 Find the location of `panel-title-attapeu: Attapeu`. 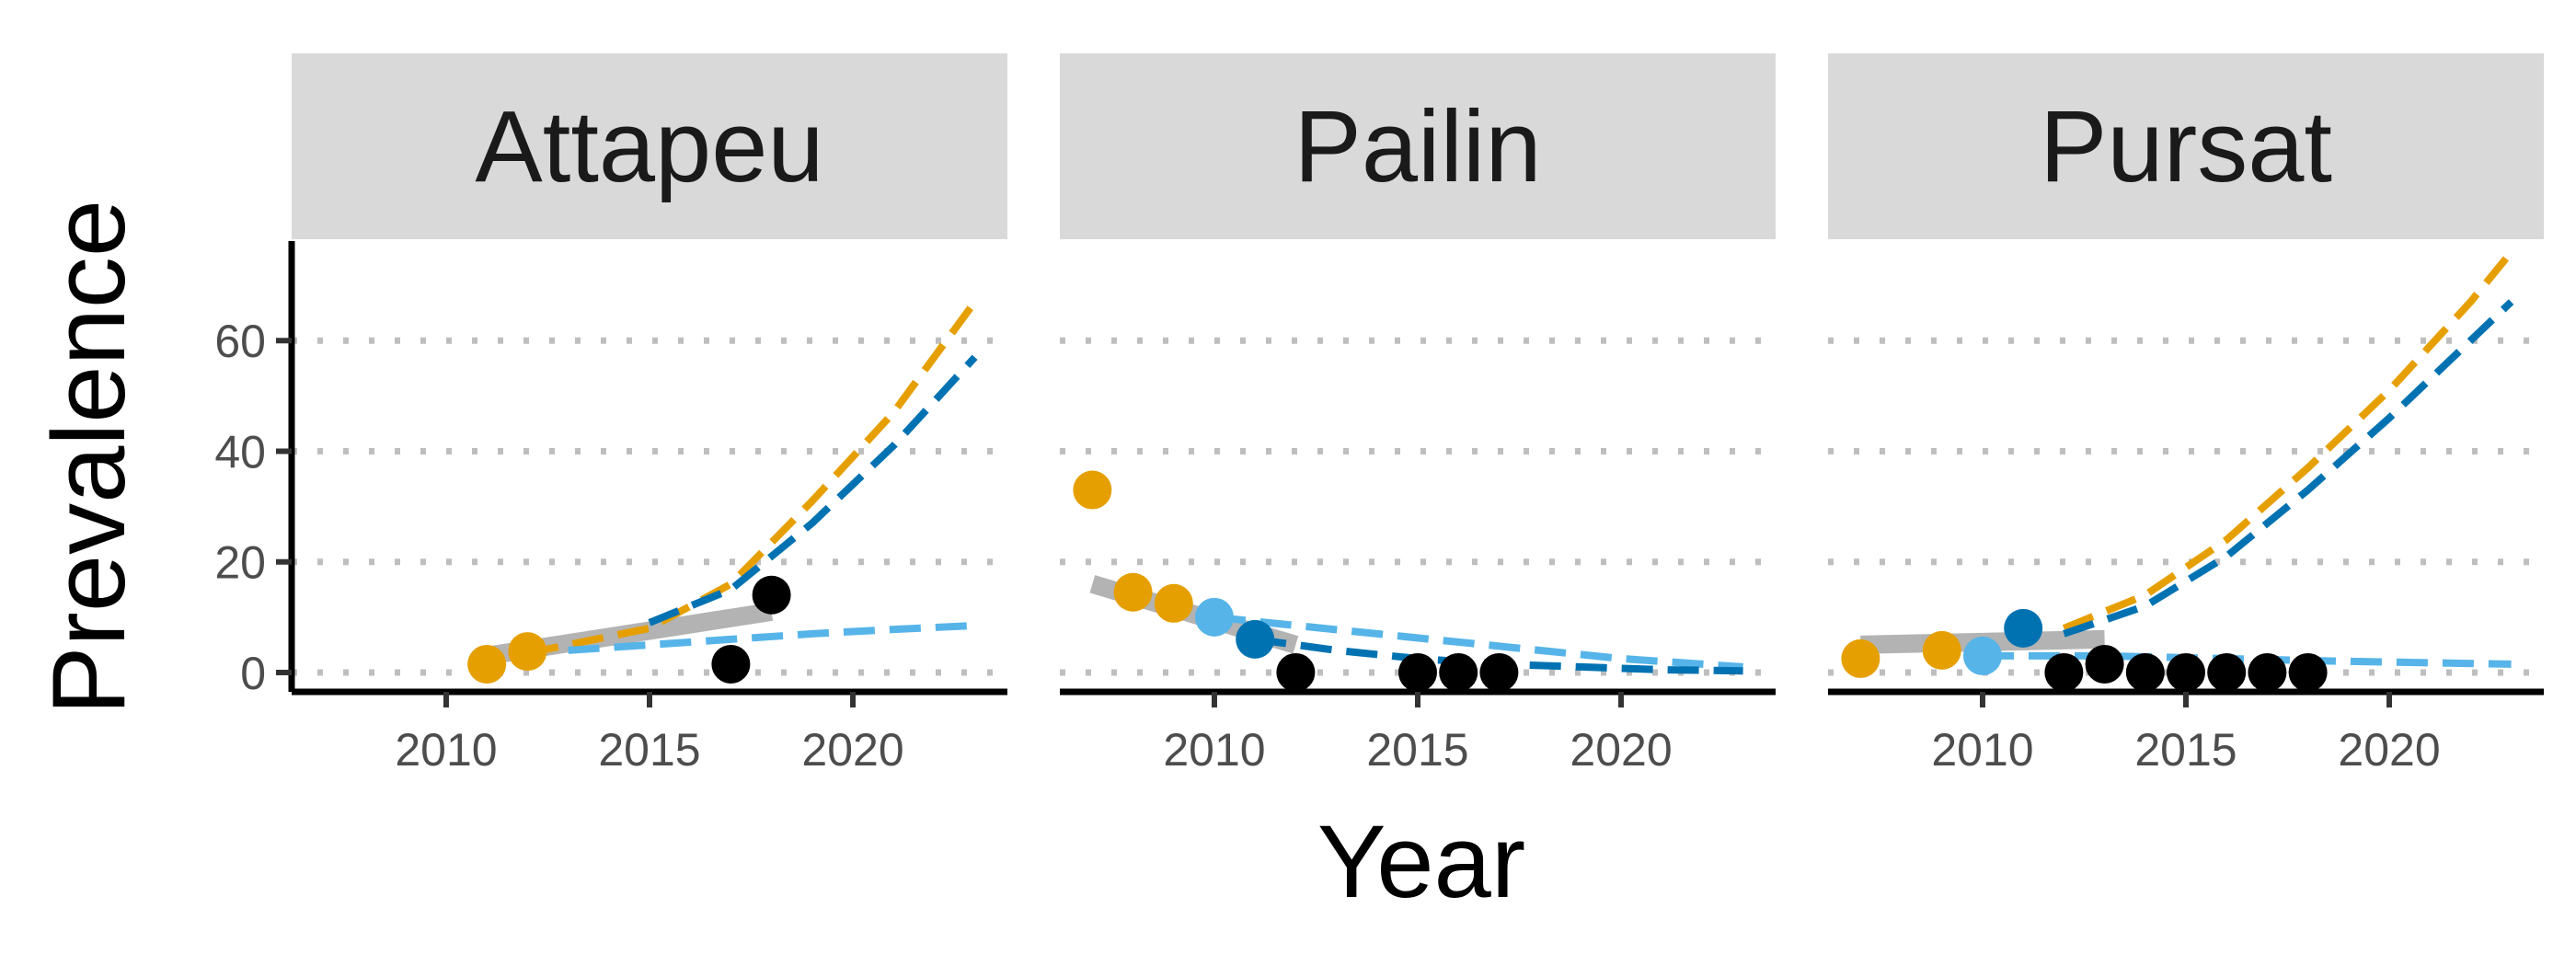

panel-title-attapeu: Attapeu is located at coordinates (649, 146).